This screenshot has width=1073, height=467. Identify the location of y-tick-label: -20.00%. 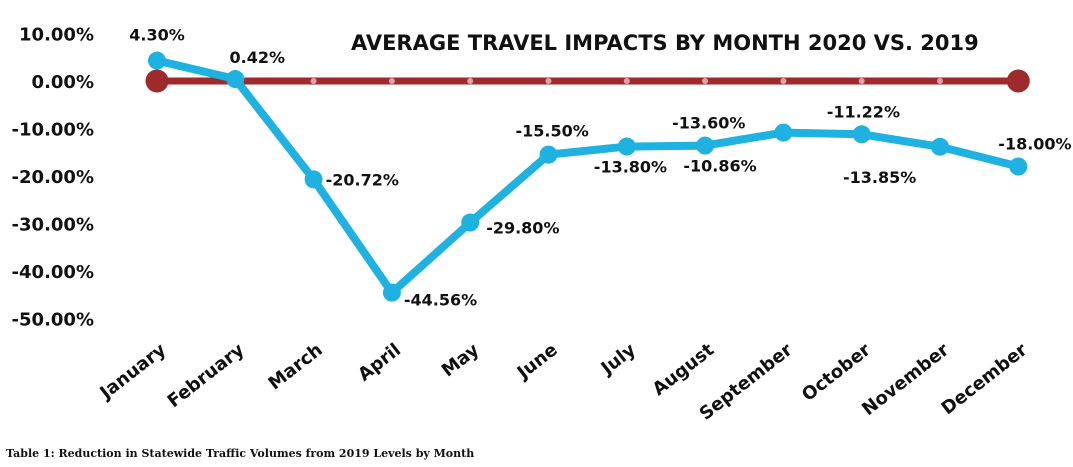
(53, 177).